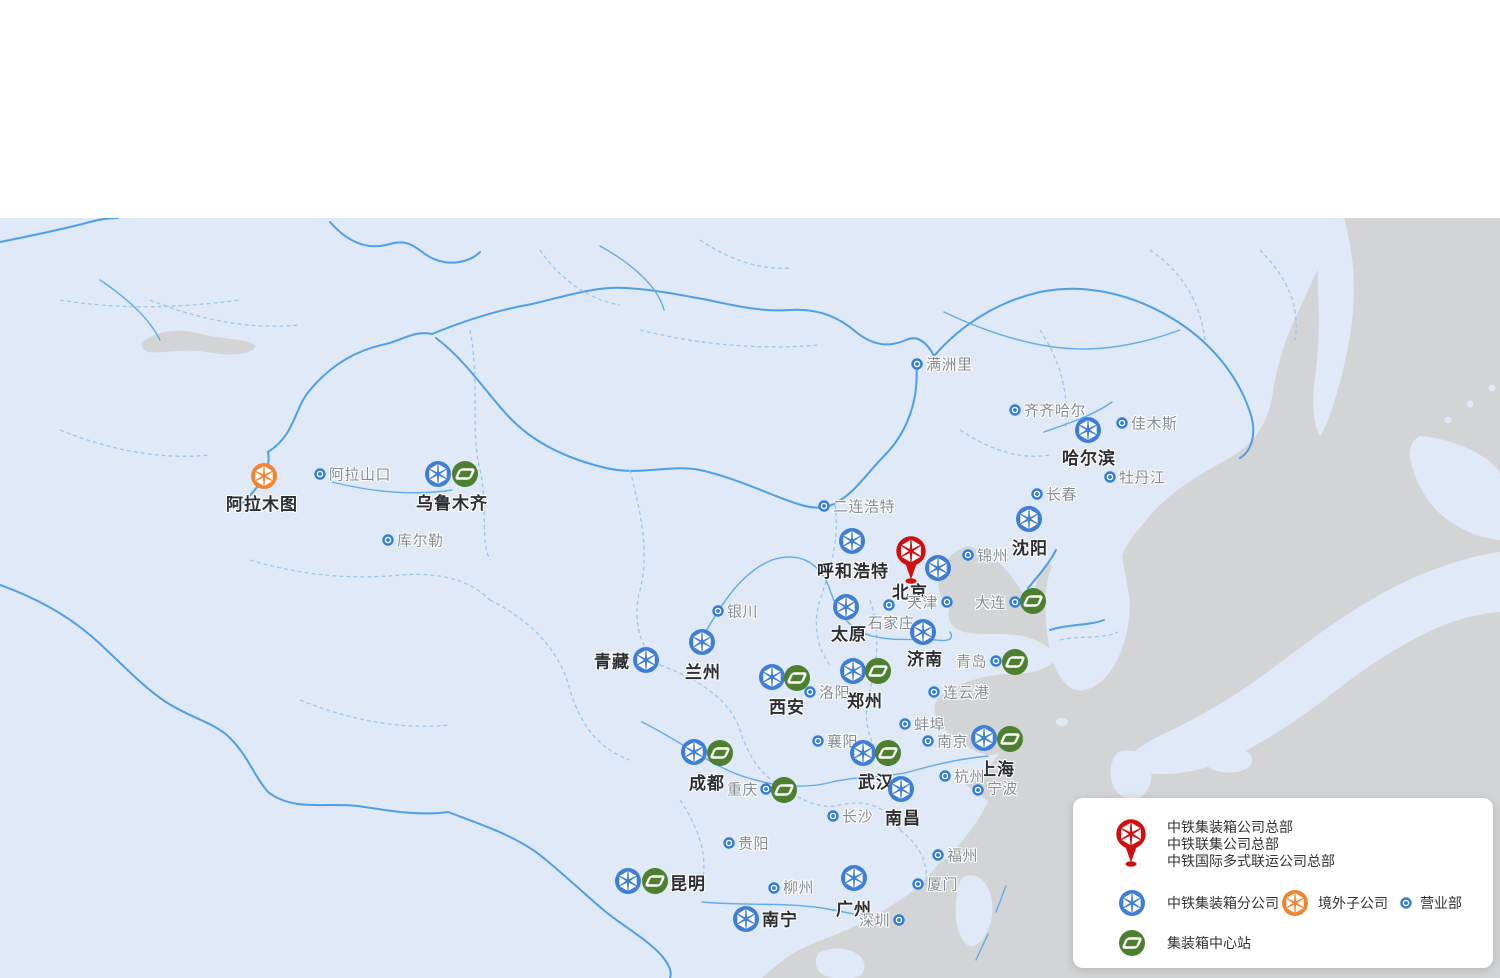  Describe the element at coordinates (465, 474) in the screenshot. I see `urumqi-station-icon` at that location.